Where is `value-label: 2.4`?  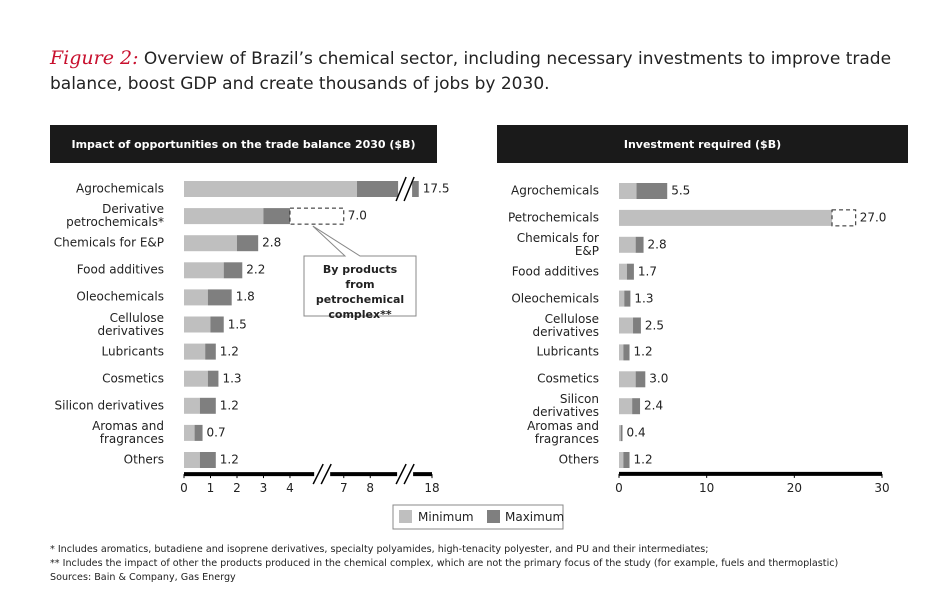 value-label: 2.4 is located at coordinates (654, 405).